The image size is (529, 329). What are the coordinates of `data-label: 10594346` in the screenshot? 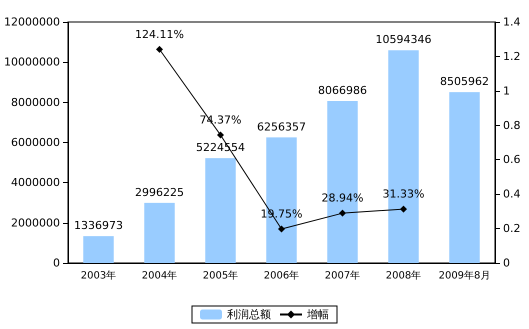 It's located at (404, 39).